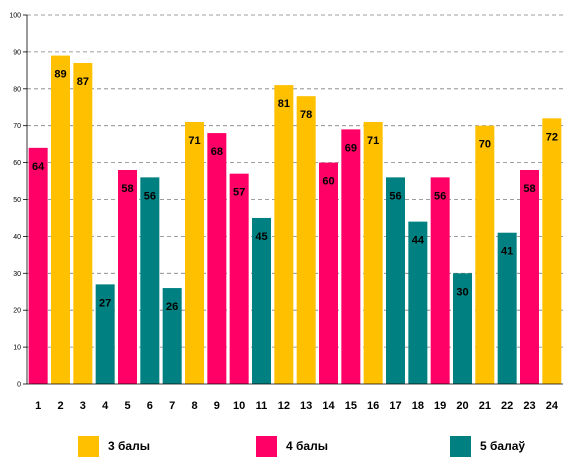 The height and width of the screenshot is (463, 569). What do you see at coordinates (266, 446) in the screenshot?
I see `legend-swatch-4-baly` at bounding box center [266, 446].